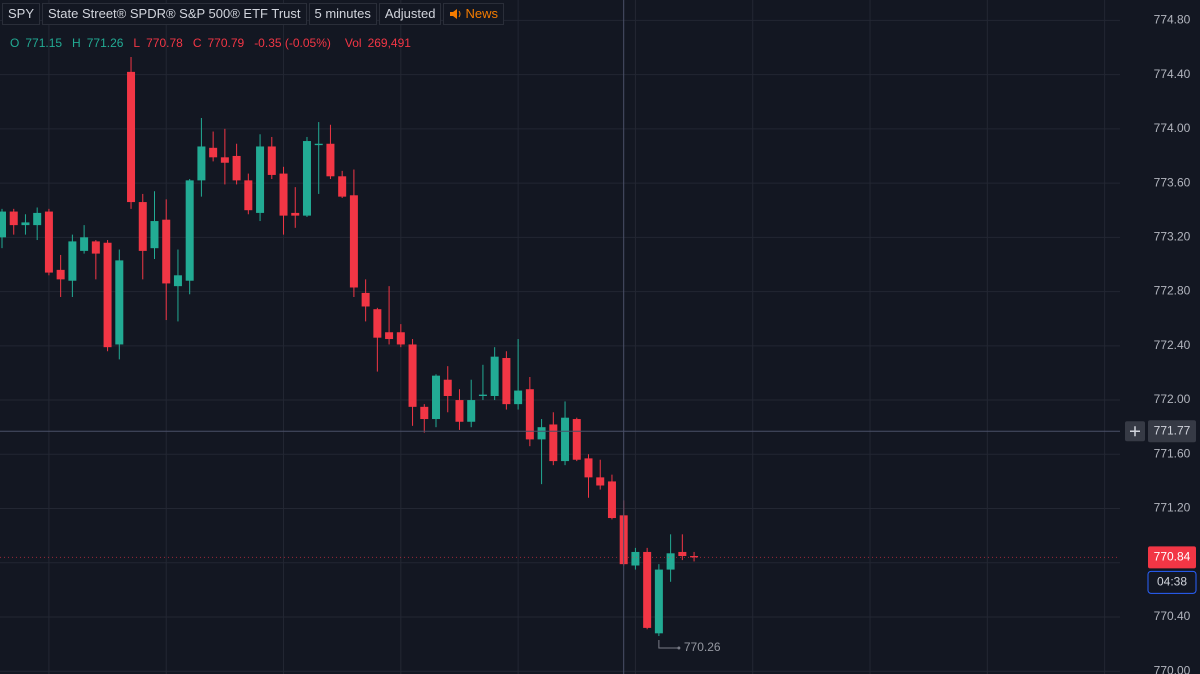 This screenshot has width=1200, height=674. Describe the element at coordinates (1172, 20) in the screenshot. I see `y-tick-label: 774.80` at that location.